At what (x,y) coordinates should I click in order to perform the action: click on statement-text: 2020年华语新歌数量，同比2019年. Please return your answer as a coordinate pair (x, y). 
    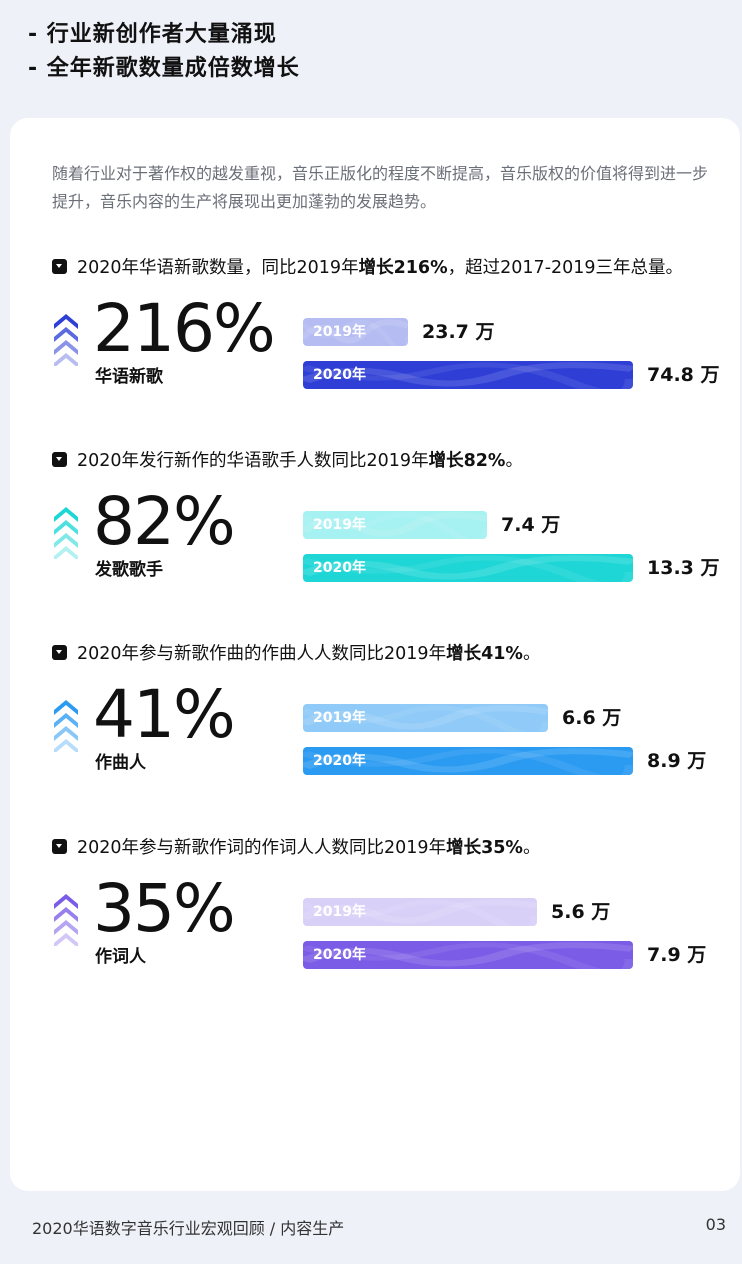
    Looking at the image, I should click on (218, 268).